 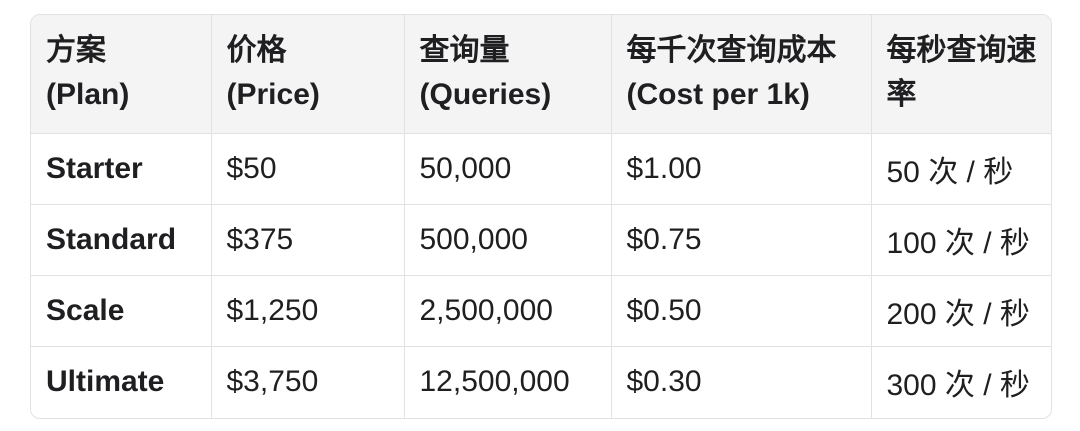 I want to click on cell-cost_per_1k: $0.75, so click(x=741, y=240).